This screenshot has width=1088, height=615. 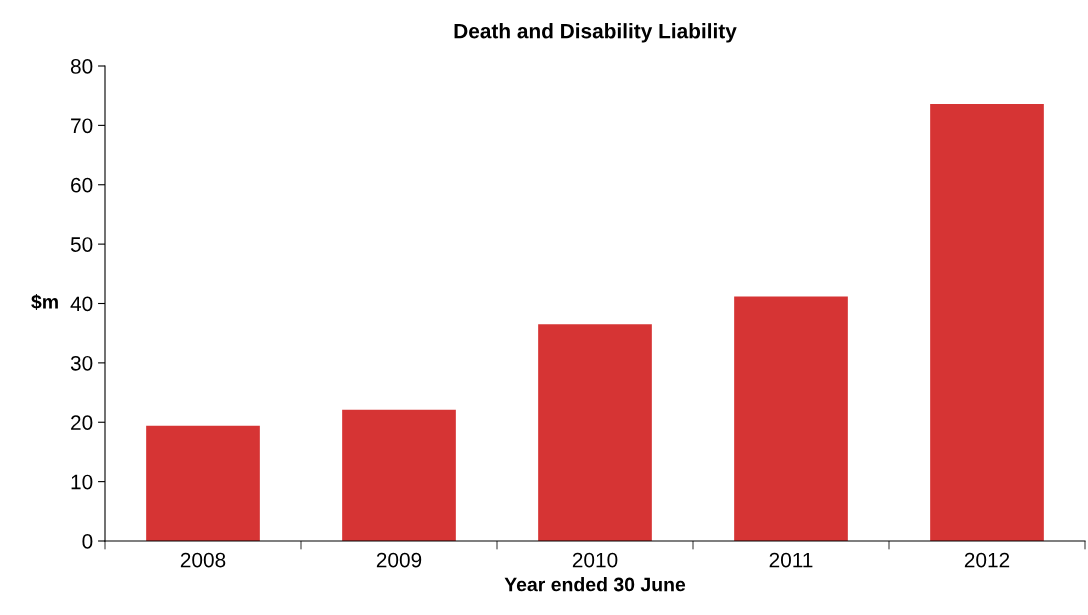 I want to click on y-tick-label: 20, so click(x=82, y=422).